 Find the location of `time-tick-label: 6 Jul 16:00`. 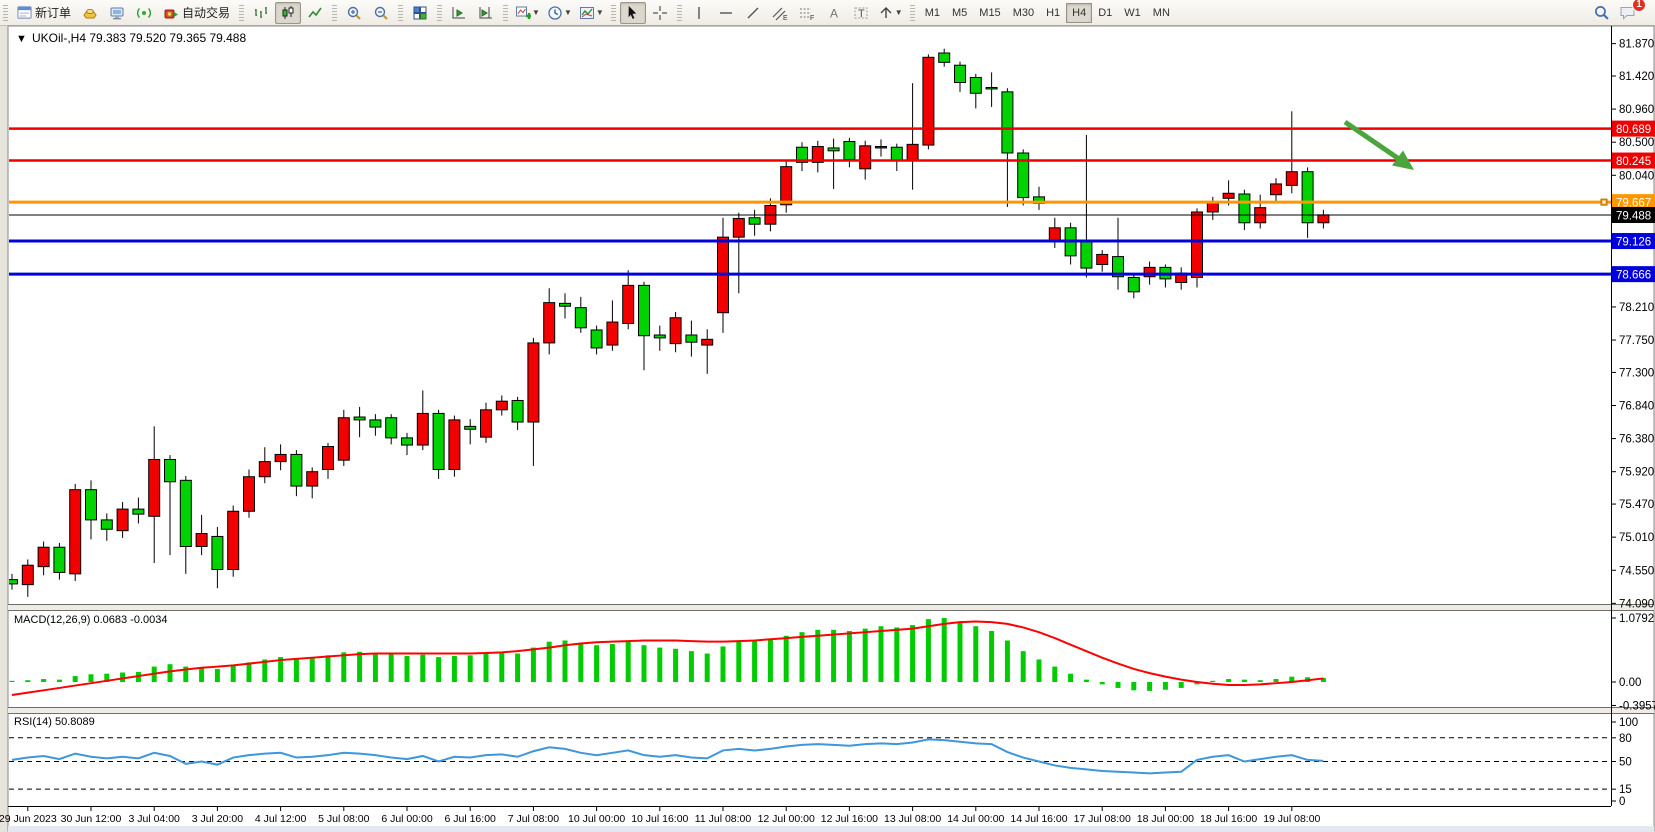

time-tick-label: 6 Jul 16:00 is located at coordinates (471, 819).